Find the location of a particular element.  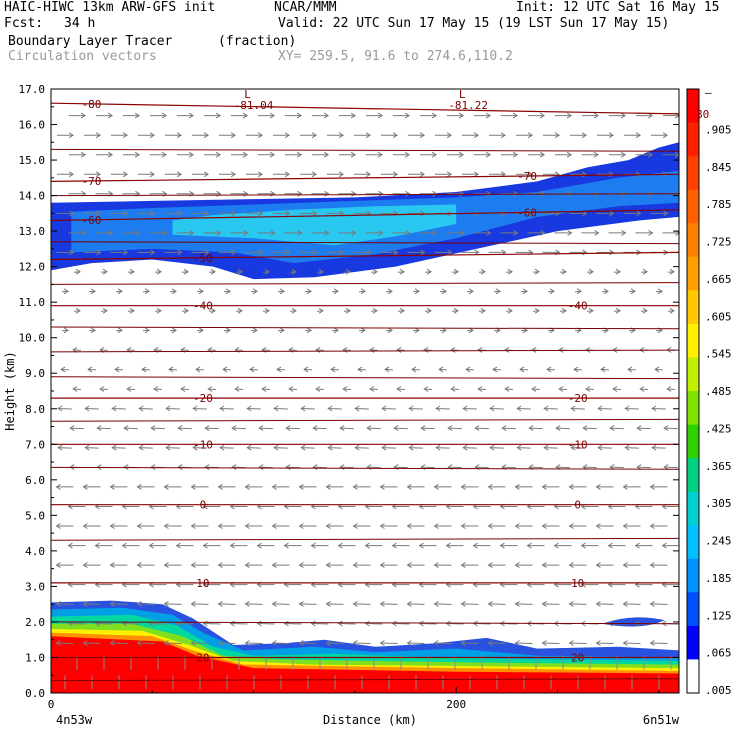

isotherm-label: -70 is located at coordinates (92, 181).